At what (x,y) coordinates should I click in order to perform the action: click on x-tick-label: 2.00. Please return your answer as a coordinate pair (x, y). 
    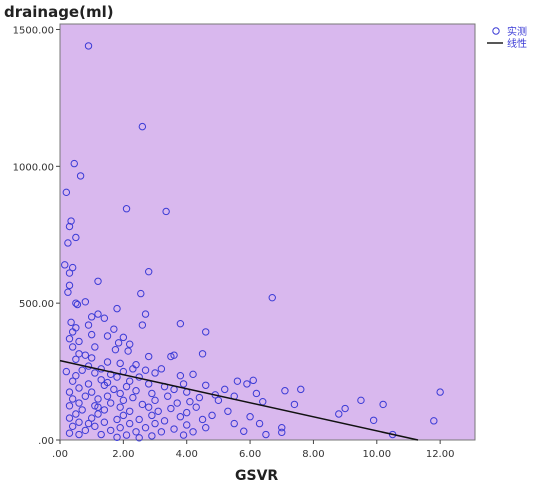
    Looking at the image, I should click on (123, 454).